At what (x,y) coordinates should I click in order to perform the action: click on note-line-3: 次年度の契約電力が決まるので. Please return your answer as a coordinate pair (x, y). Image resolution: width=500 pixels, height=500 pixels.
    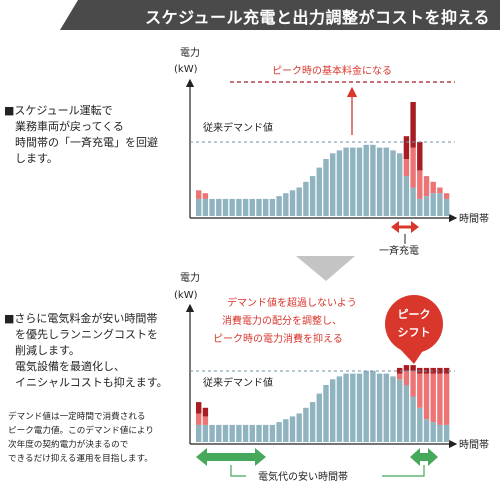
    Looking at the image, I should click on (68, 445).